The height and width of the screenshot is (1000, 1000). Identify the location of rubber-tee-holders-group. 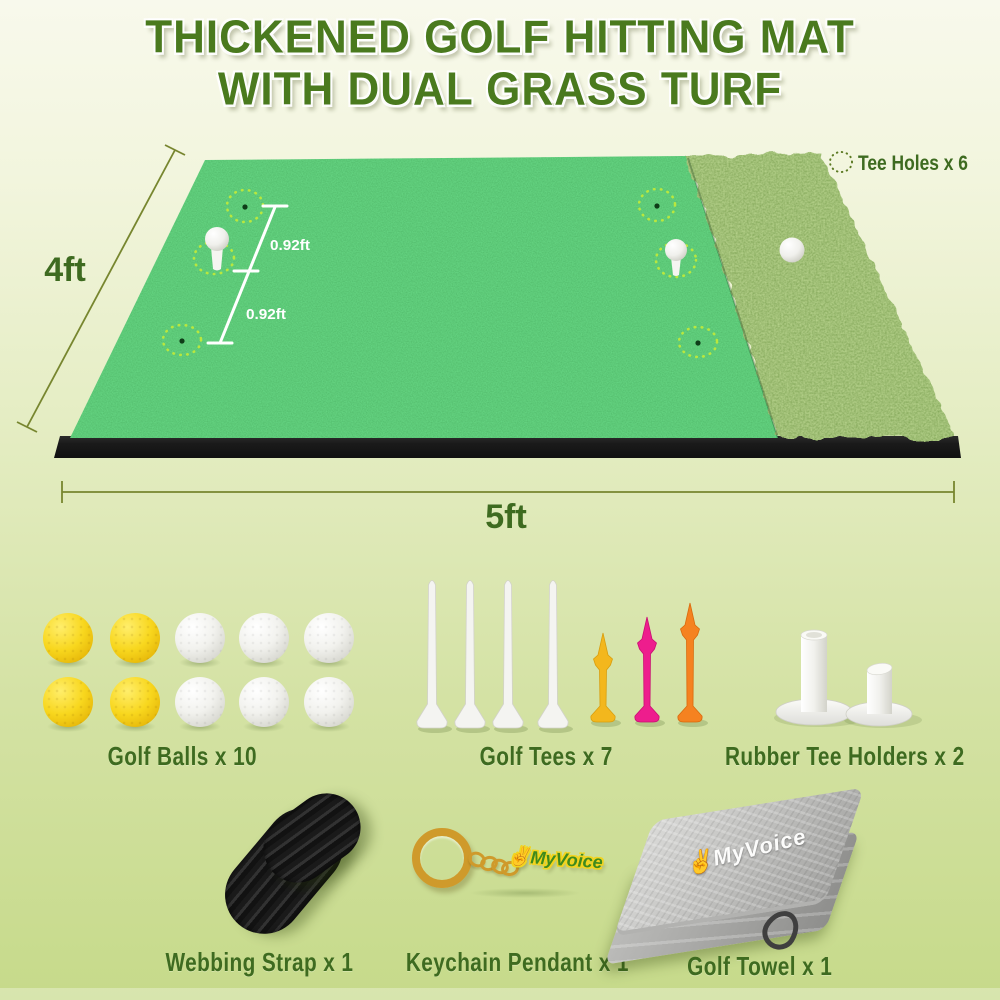
(848, 678).